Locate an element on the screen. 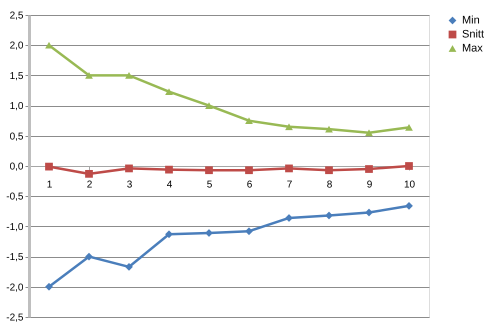 This screenshot has width=504, height=330. legend-label: Max is located at coordinates (473, 48).